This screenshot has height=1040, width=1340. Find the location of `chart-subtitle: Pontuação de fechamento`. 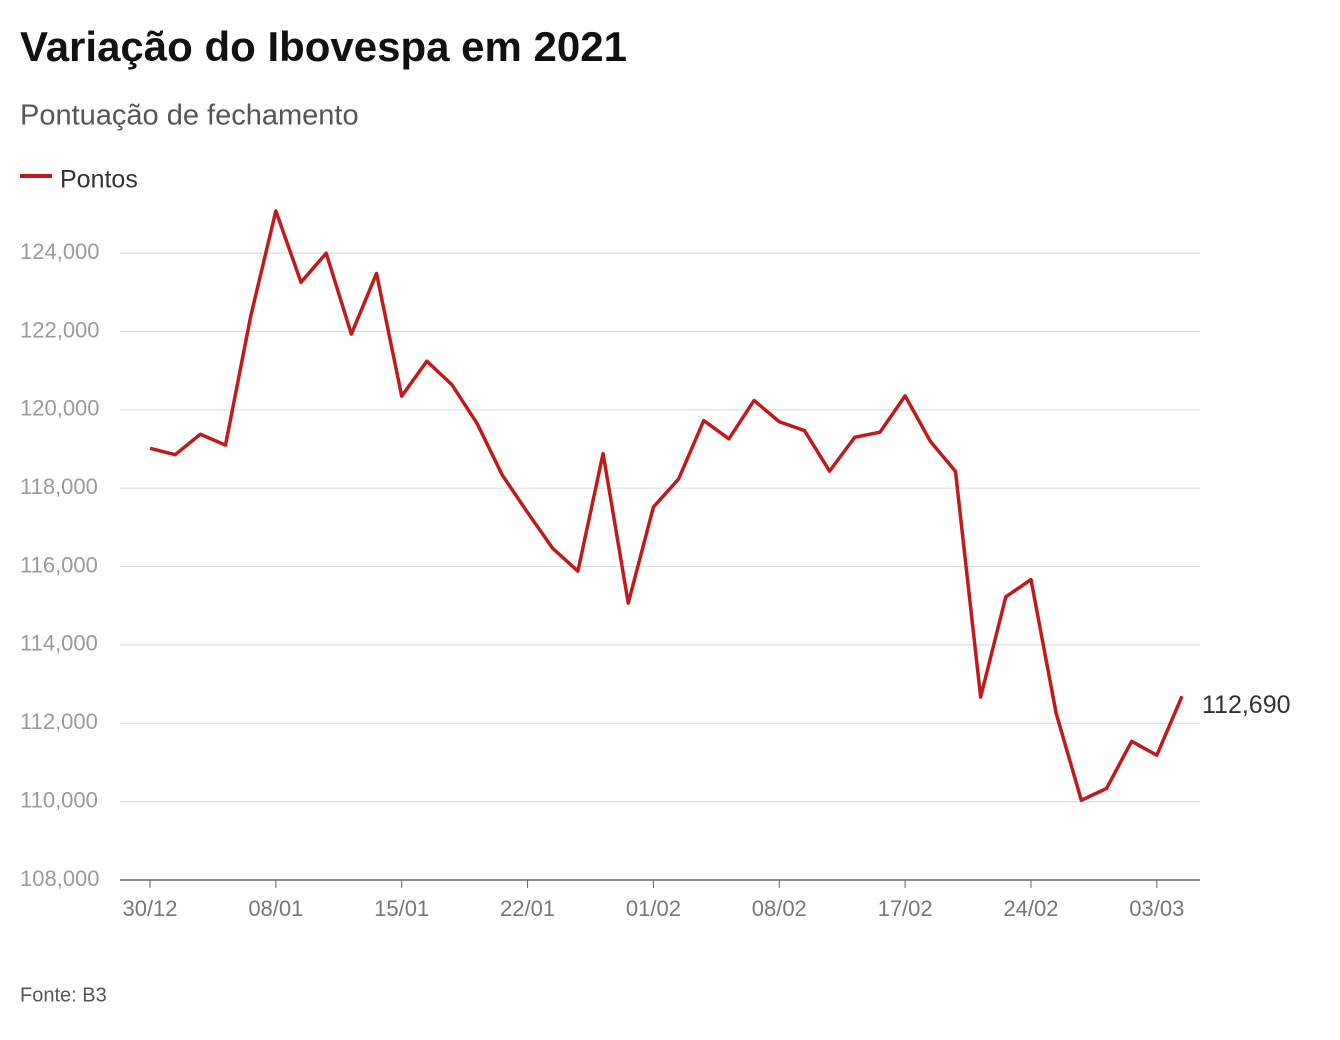

chart-subtitle: Pontuação de fechamento is located at coordinates (189, 116).